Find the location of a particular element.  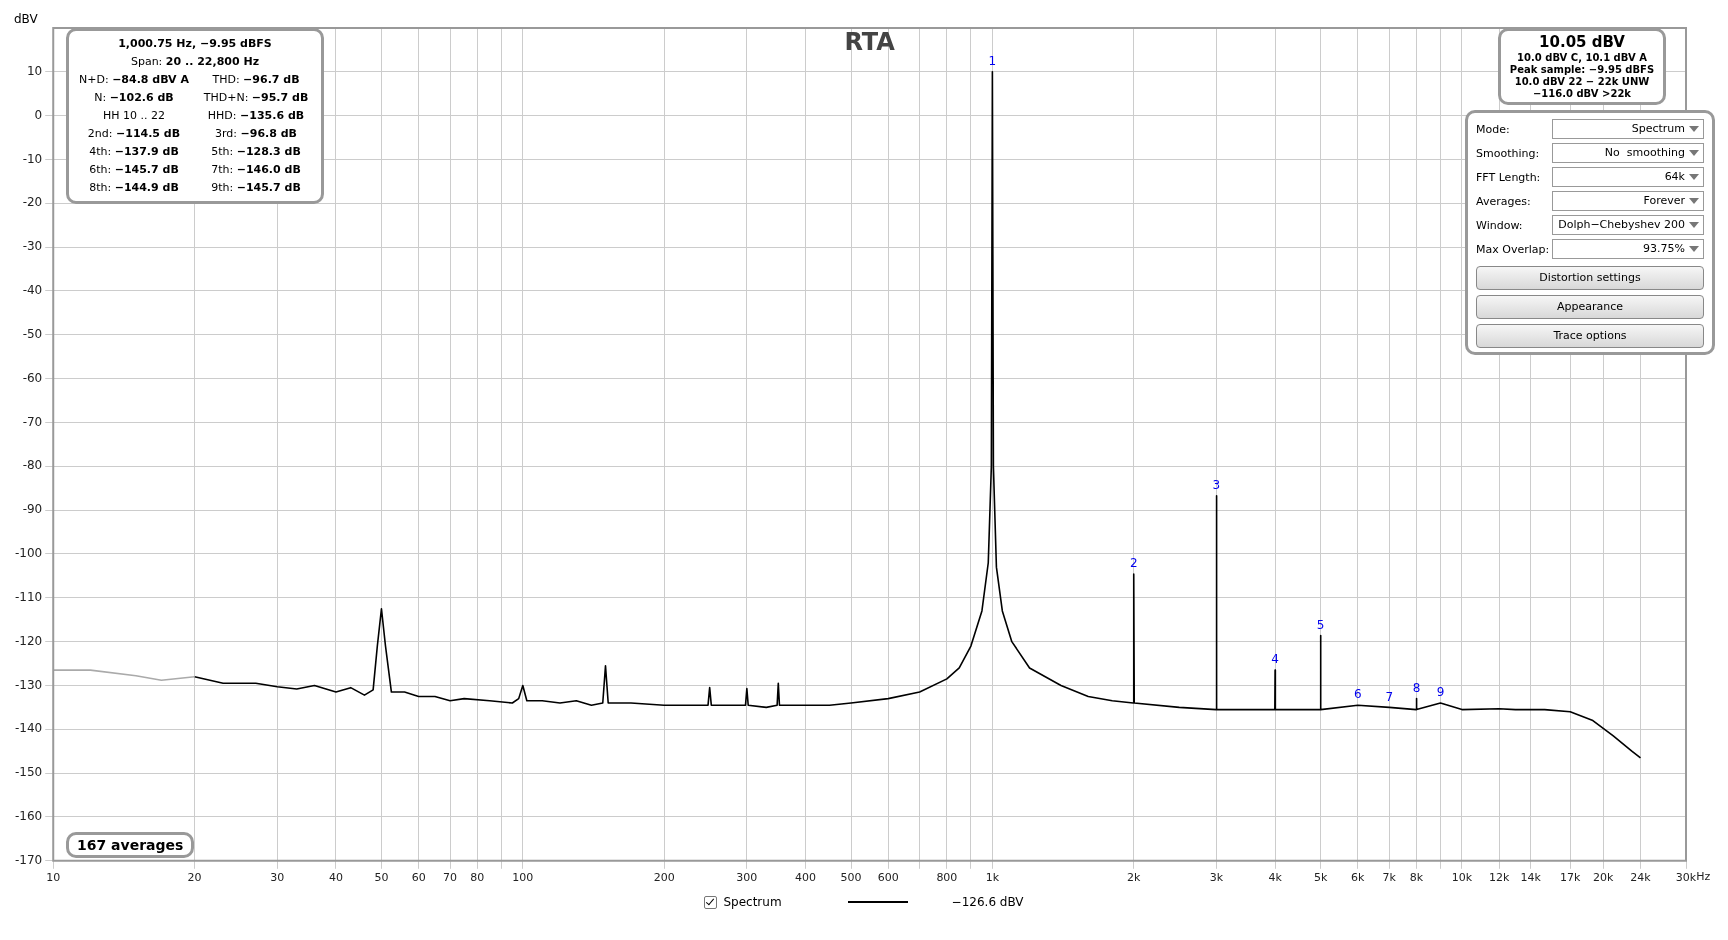

y-tick-label: -10 is located at coordinates (32, 158).